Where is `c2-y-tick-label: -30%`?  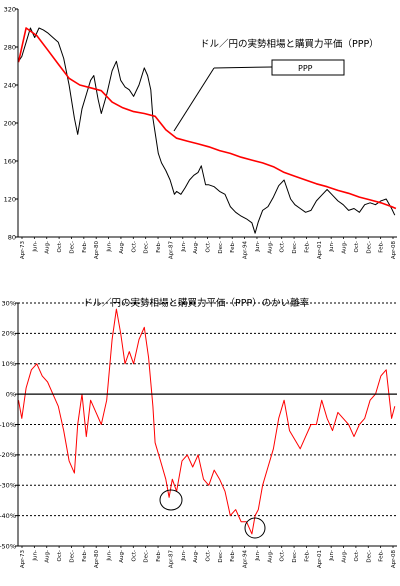
c2-y-tick-label: -30% is located at coordinates (8, 486).